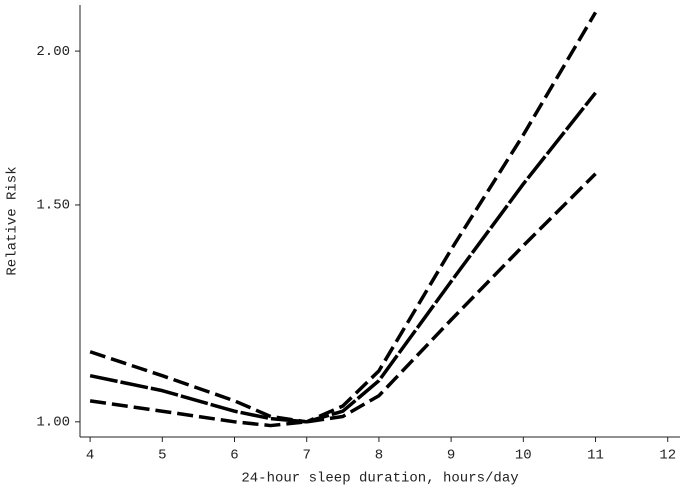 Image resolution: width=685 pixels, height=488 pixels. I want to click on y-tick-label: 1.00, so click(53, 423).